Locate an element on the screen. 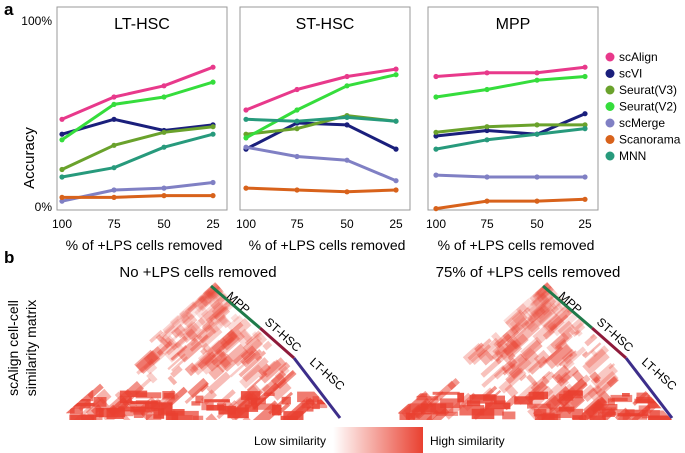  heatmap-title-left: No +LPS cells removed is located at coordinates (197, 272).